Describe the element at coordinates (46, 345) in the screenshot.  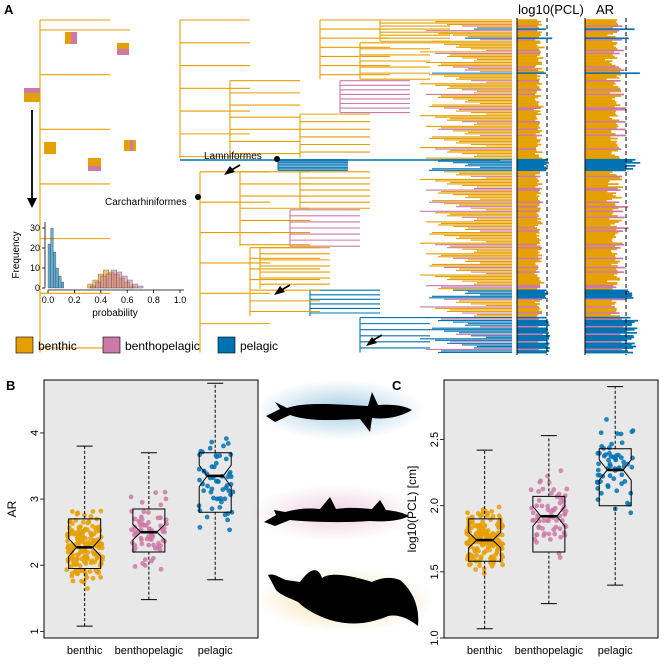
I see `legend-item-benthic: benthic` at that location.